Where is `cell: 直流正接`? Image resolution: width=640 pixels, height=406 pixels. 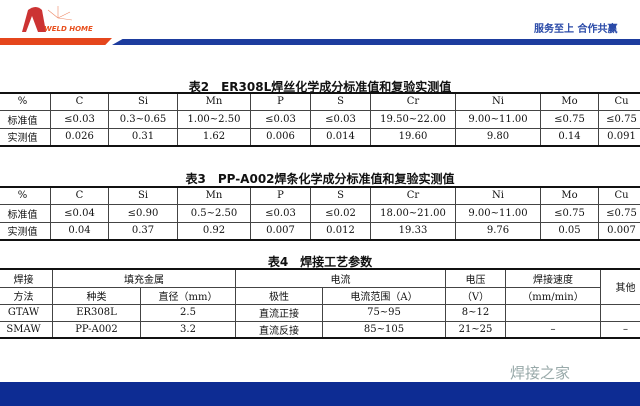
cell: 直流正接 is located at coordinates (279, 312).